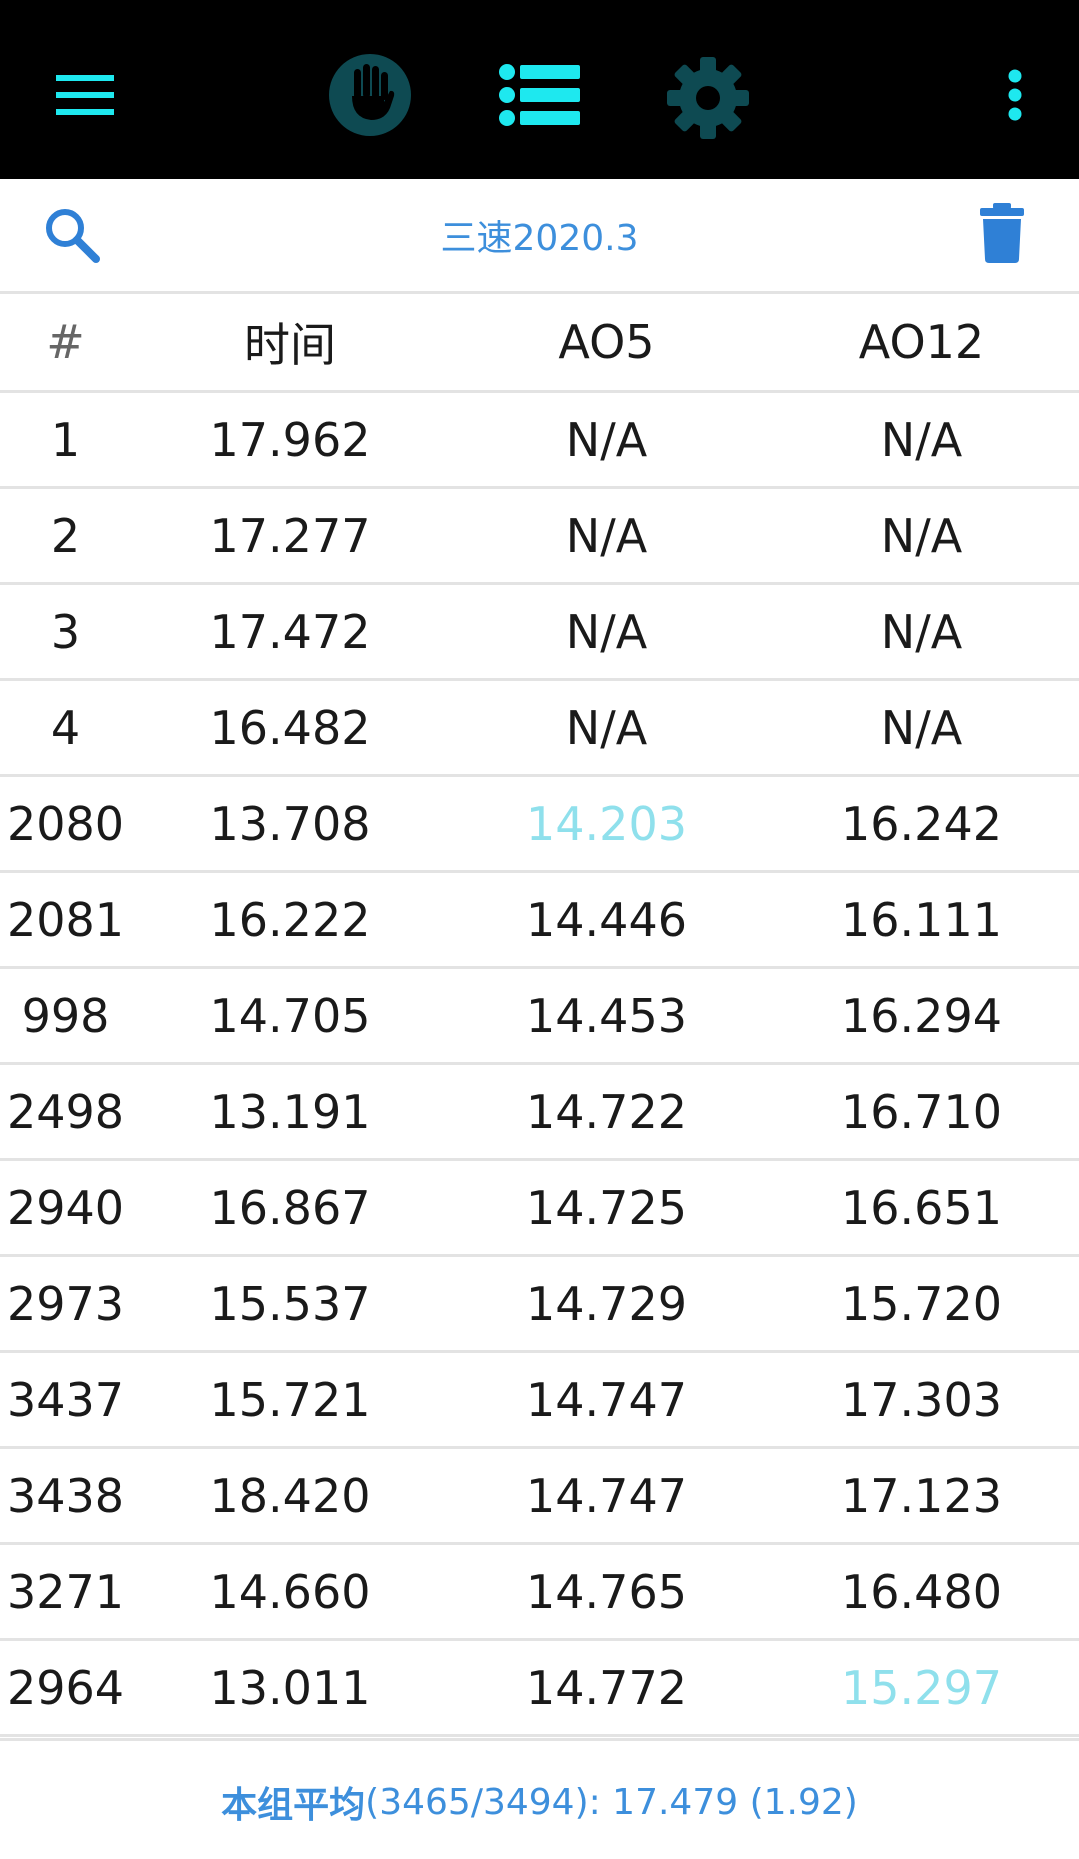 The height and width of the screenshot is (1859, 1079). I want to click on solve-index: 1, so click(65, 439).